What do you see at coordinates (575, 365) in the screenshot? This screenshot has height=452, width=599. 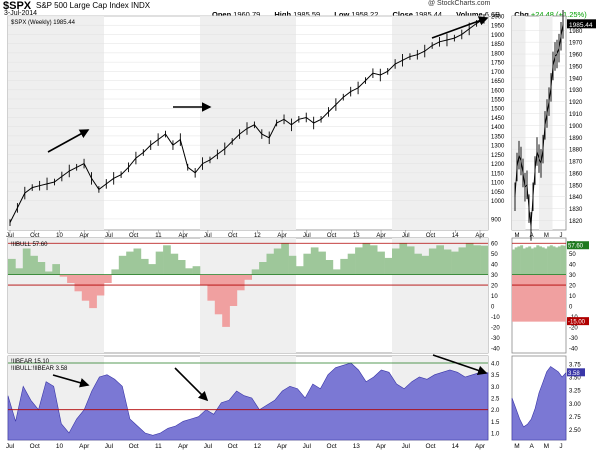 I see `ratio-side-y-tick-label: 3.75` at bounding box center [575, 365].